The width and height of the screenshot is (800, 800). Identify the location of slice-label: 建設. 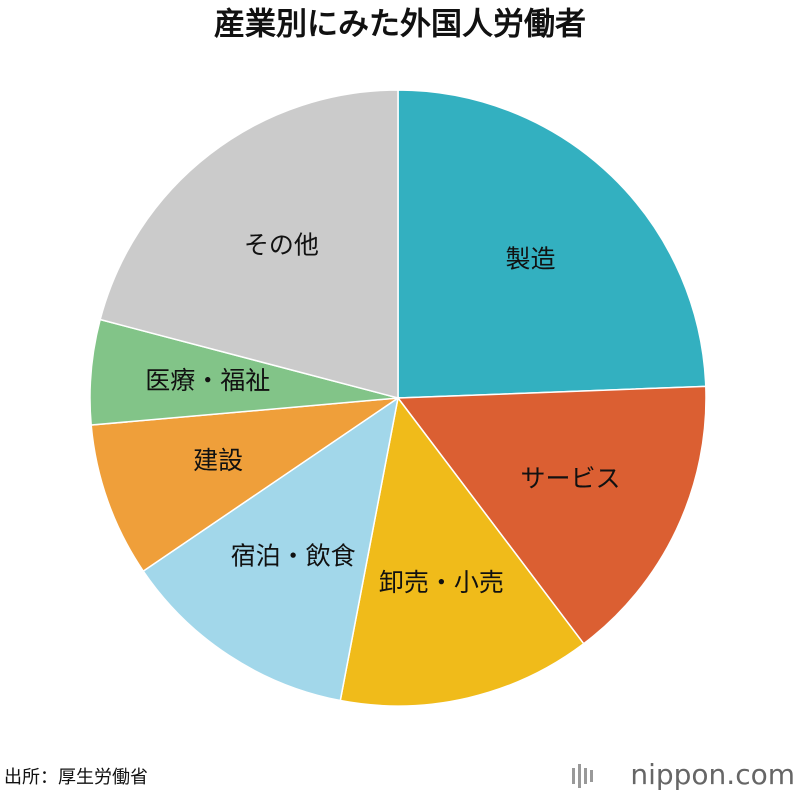
(218, 460).